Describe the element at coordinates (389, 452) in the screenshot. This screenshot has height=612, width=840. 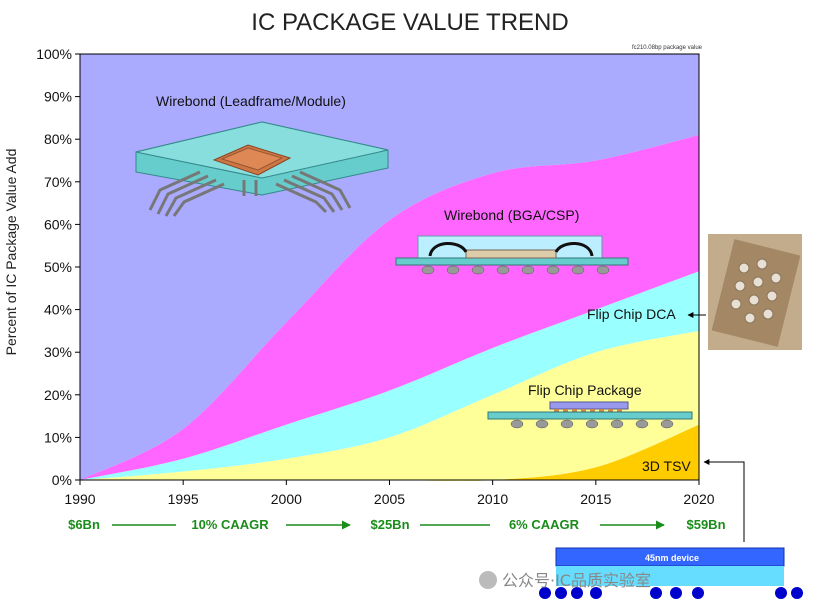
I see `area-3d-tsv` at that location.